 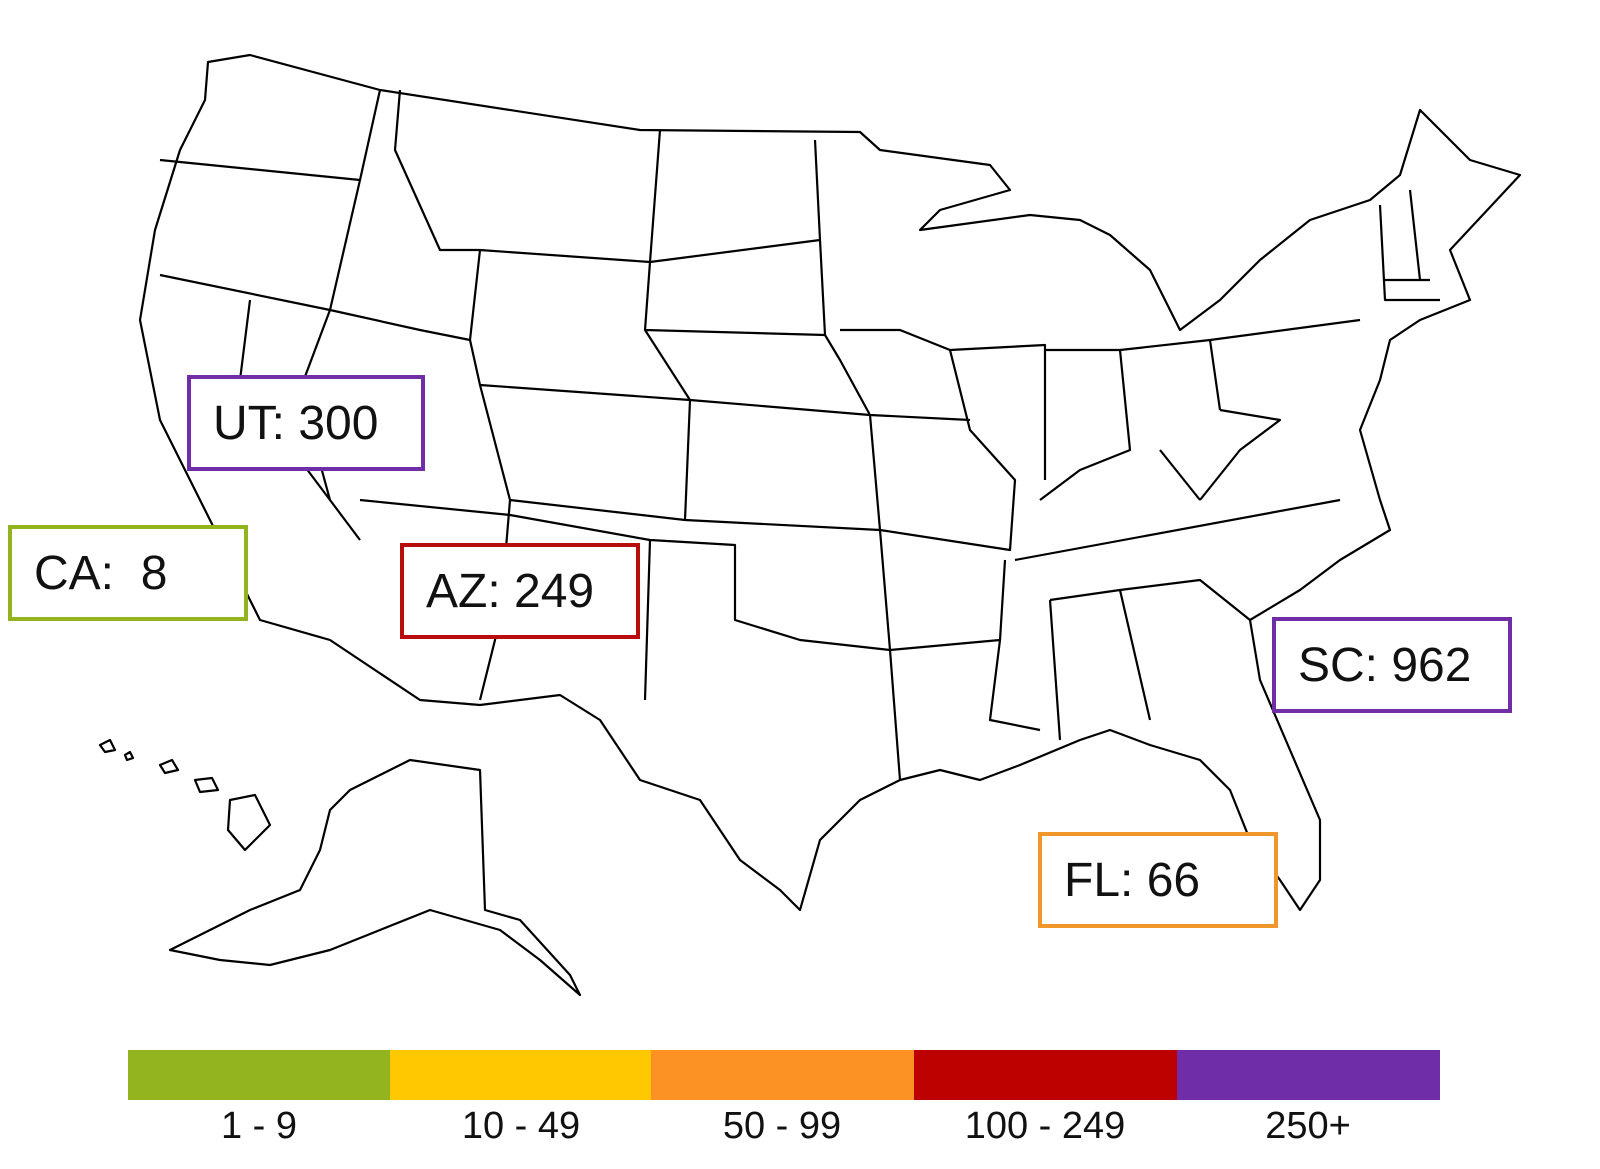 What do you see at coordinates (1158, 880) in the screenshot?
I see `state-label-fl: FL: 66` at bounding box center [1158, 880].